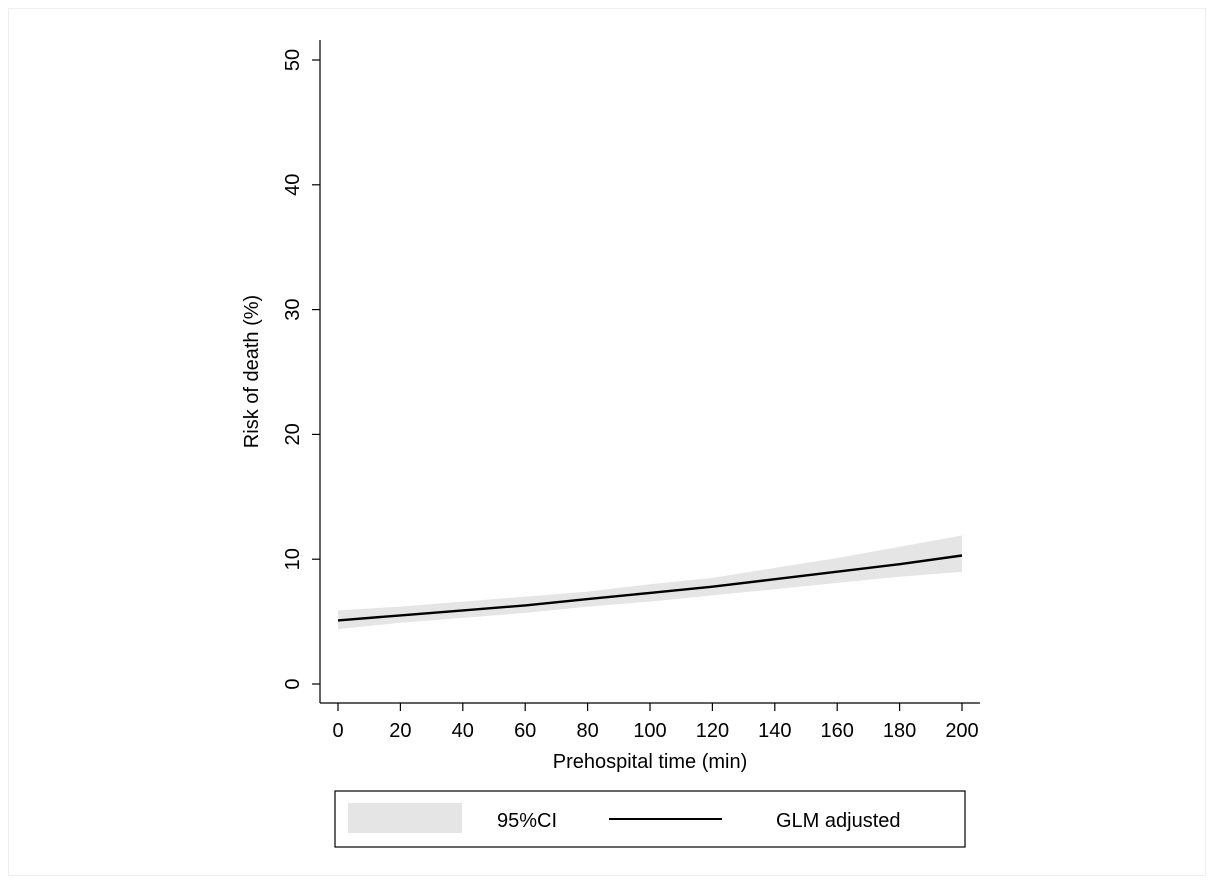 This screenshot has height=889, width=1214. I want to click on y-tick-label: 50, so click(293, 60).